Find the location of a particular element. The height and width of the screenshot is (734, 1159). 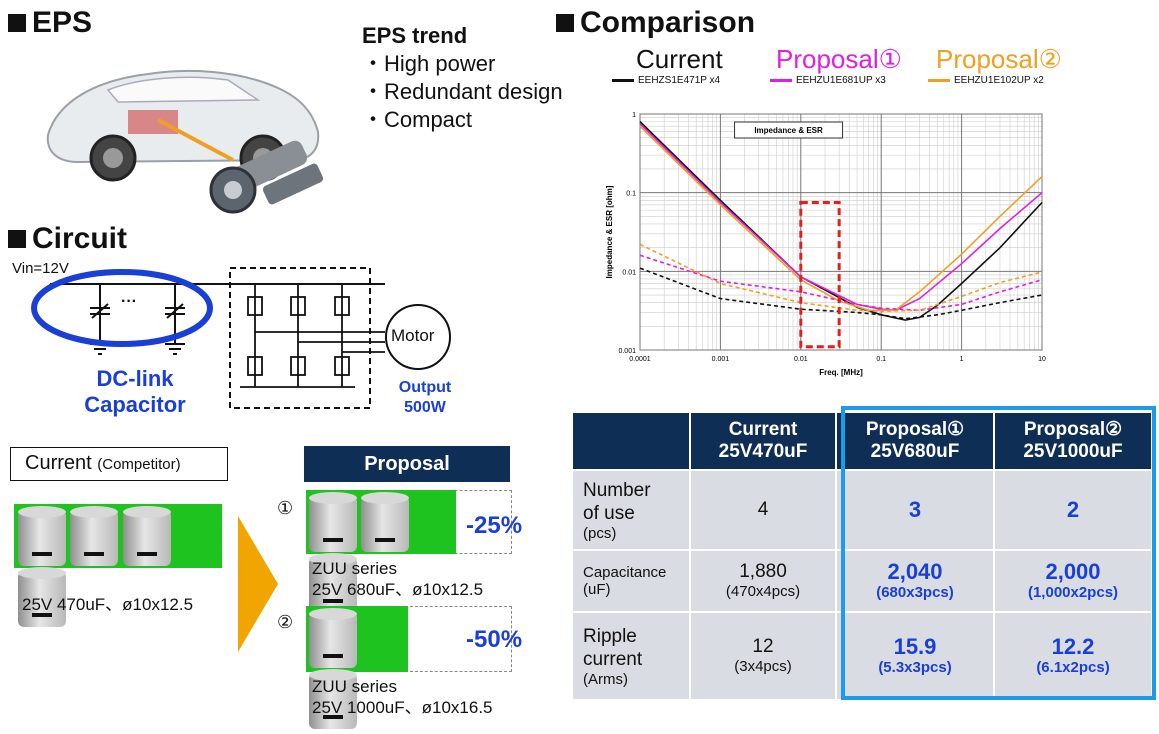

row-header: Capacitance (uF) is located at coordinates (631, 581).